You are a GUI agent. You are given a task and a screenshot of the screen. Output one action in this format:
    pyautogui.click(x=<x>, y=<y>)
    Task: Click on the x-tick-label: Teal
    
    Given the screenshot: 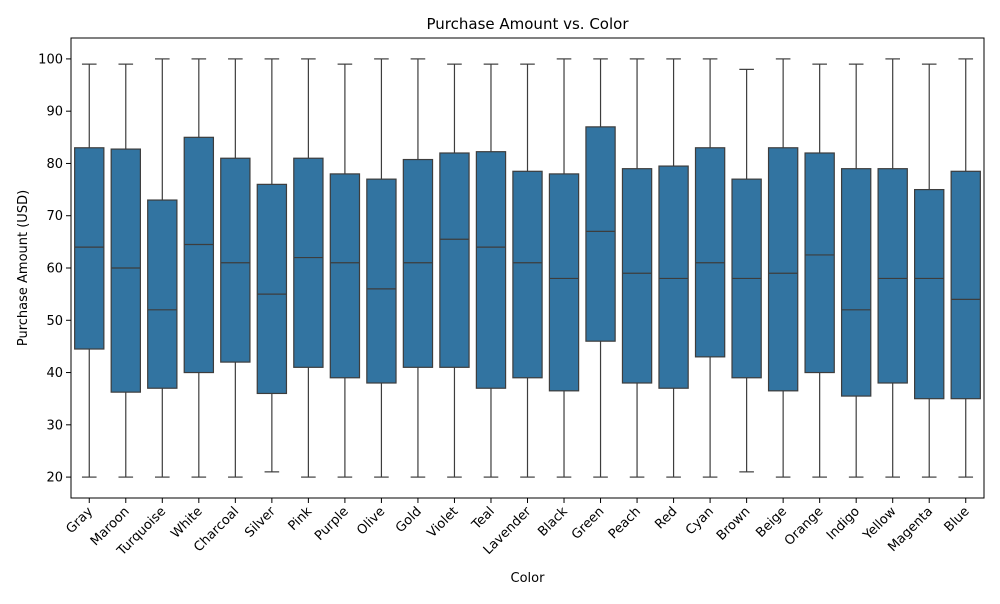 What is the action you would take?
    pyautogui.click(x=483, y=518)
    